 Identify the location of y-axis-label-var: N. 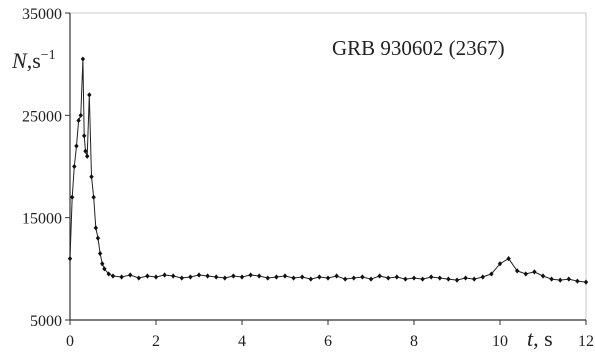
(19, 60).